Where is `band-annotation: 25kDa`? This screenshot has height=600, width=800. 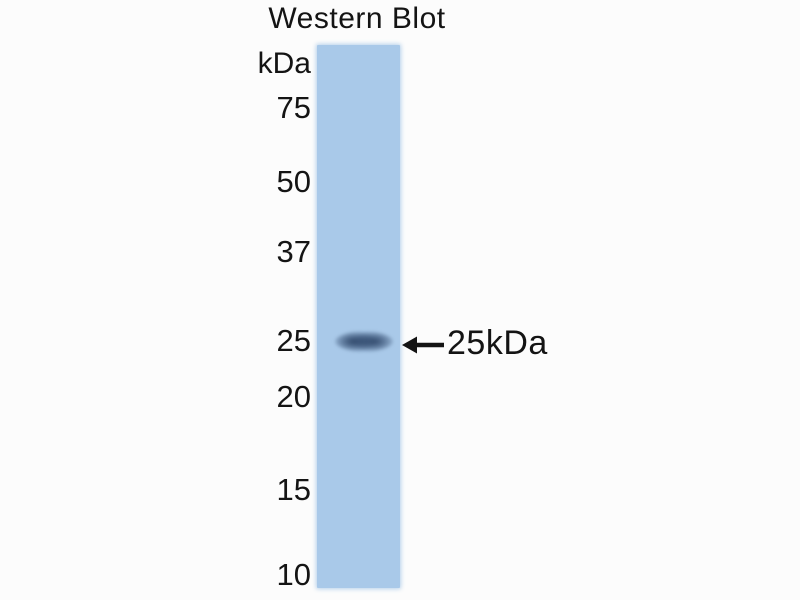 band-annotation: 25kDa is located at coordinates (475, 343).